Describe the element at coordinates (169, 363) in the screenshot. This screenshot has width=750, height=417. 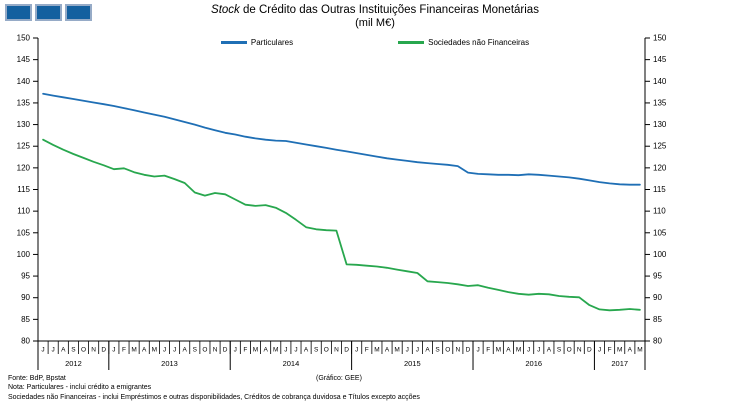
I see `svg-text: 2013` at that location.